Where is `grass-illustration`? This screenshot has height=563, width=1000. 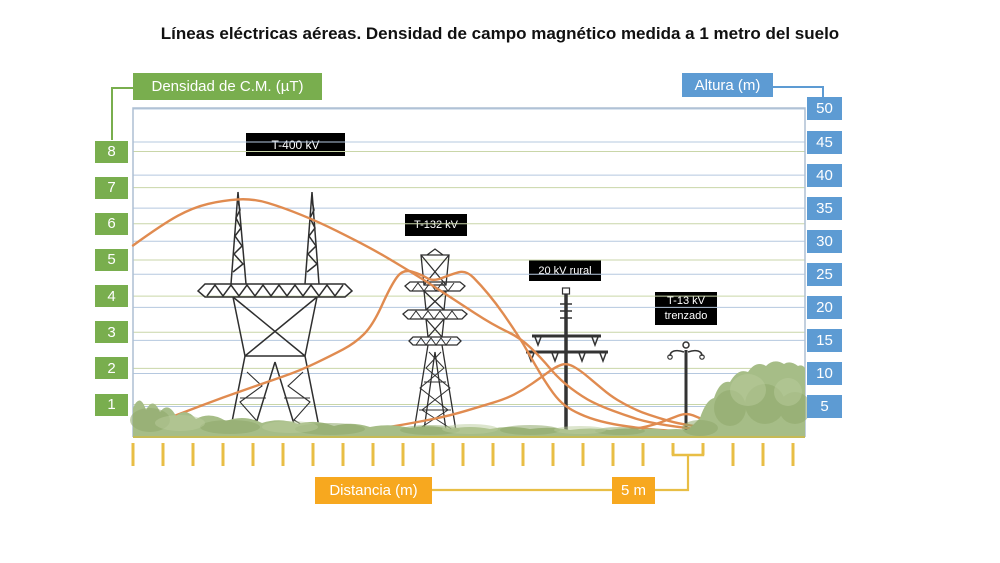 grass-illustration is located at coordinates (470, 399).